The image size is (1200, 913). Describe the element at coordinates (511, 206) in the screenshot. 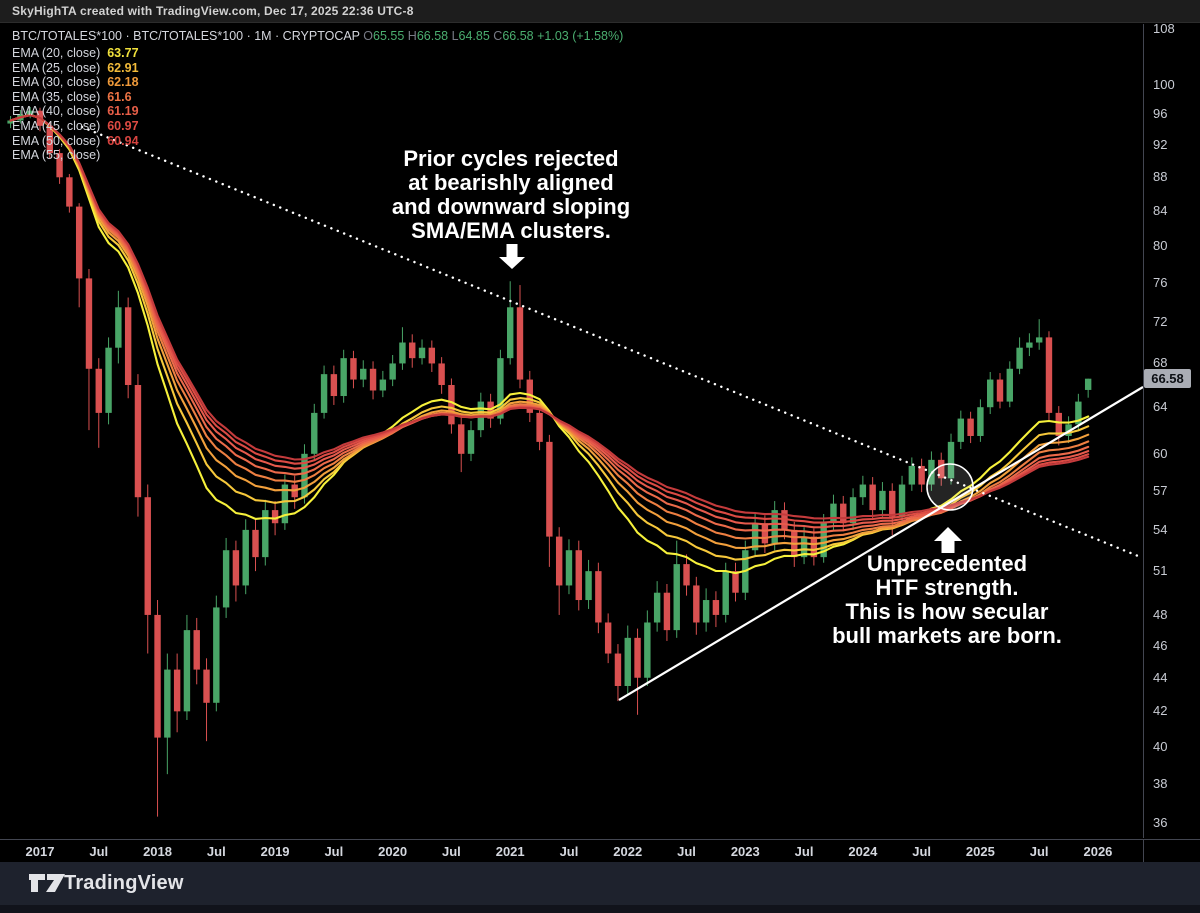

I see `annotation-line: and downward sloping` at that location.